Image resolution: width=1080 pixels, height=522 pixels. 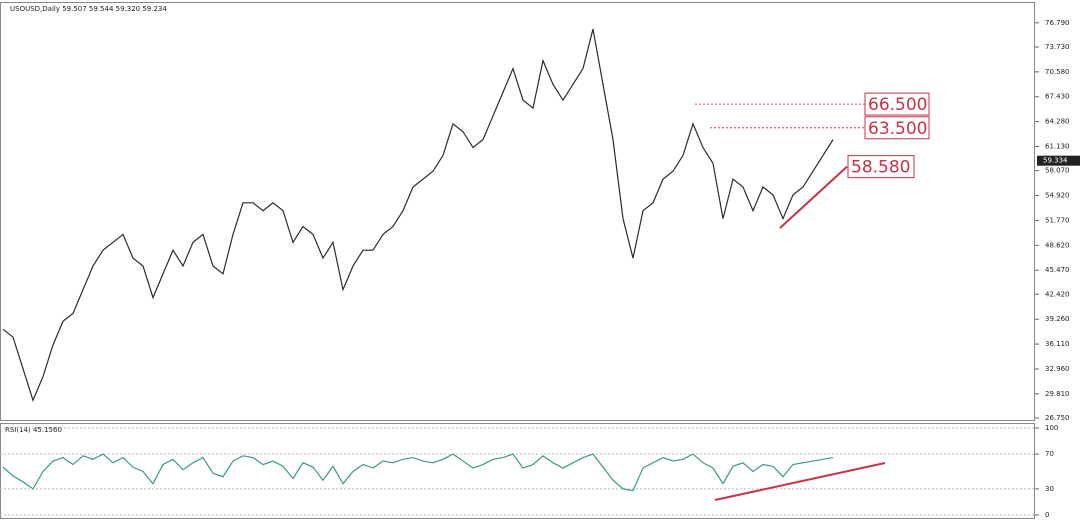 I want to click on y-tick-label: 42.420, so click(x=1057, y=294).